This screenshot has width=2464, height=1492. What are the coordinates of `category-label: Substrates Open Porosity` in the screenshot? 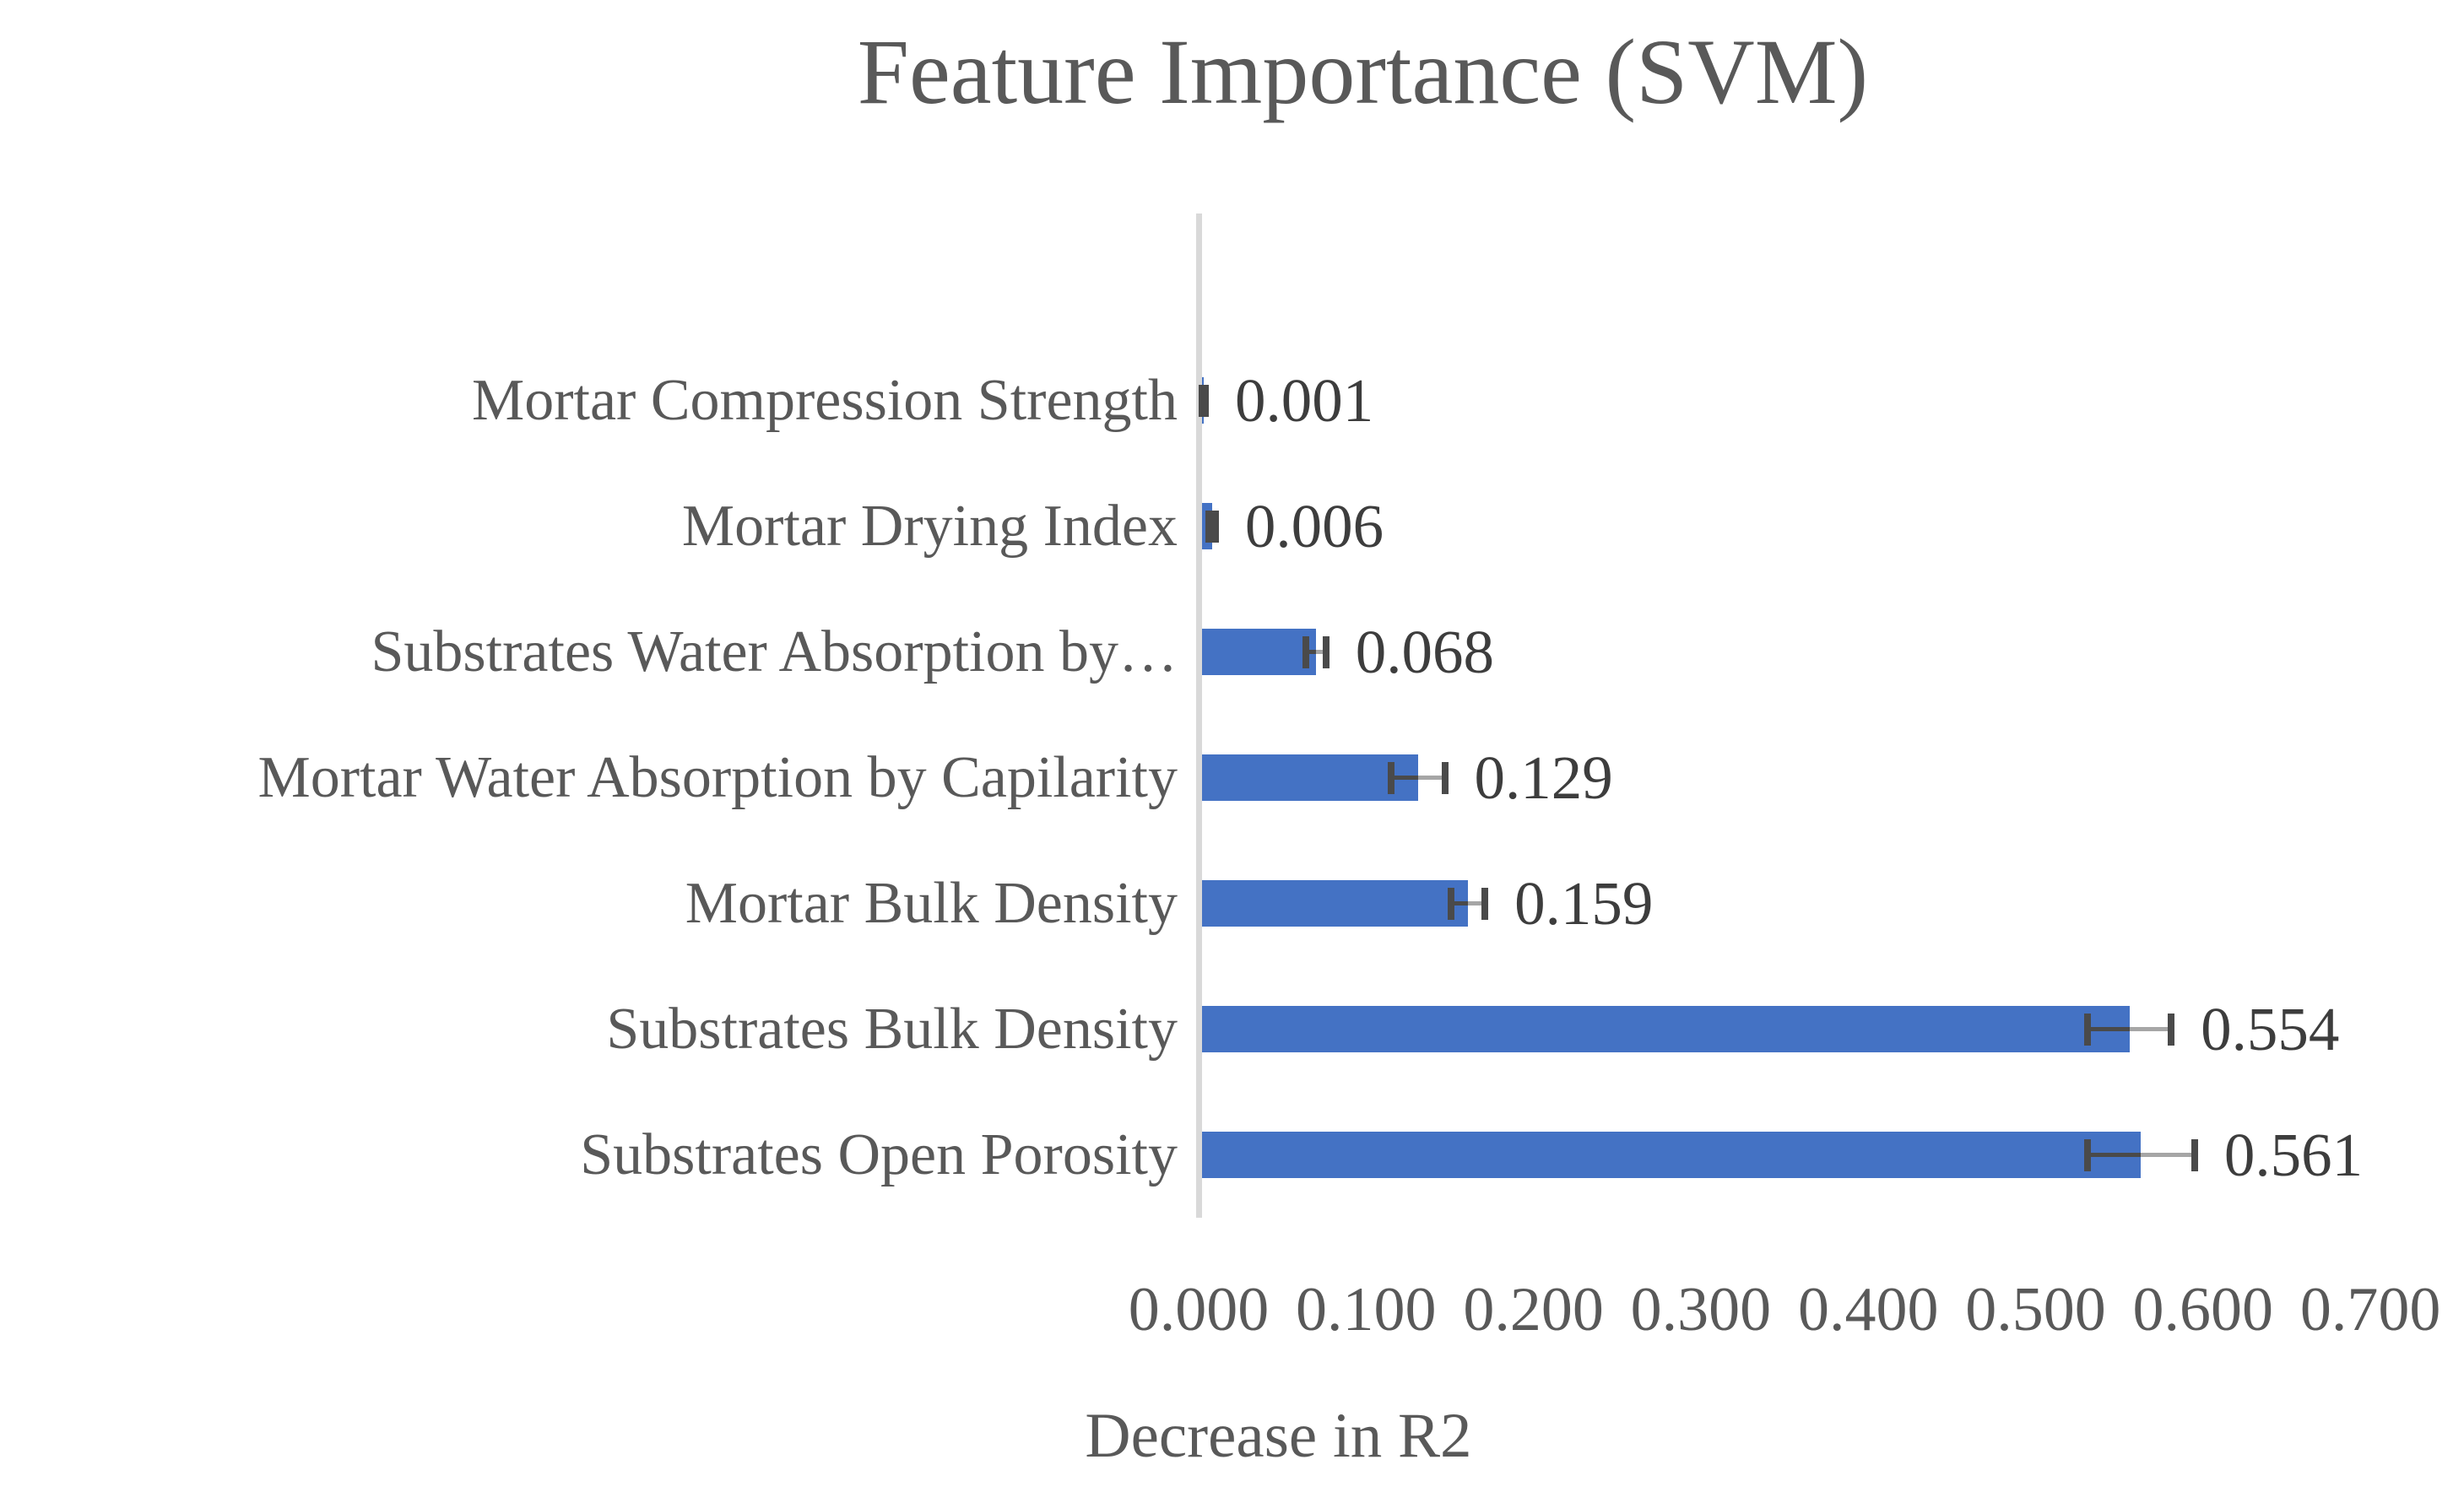 It's located at (879, 1154).